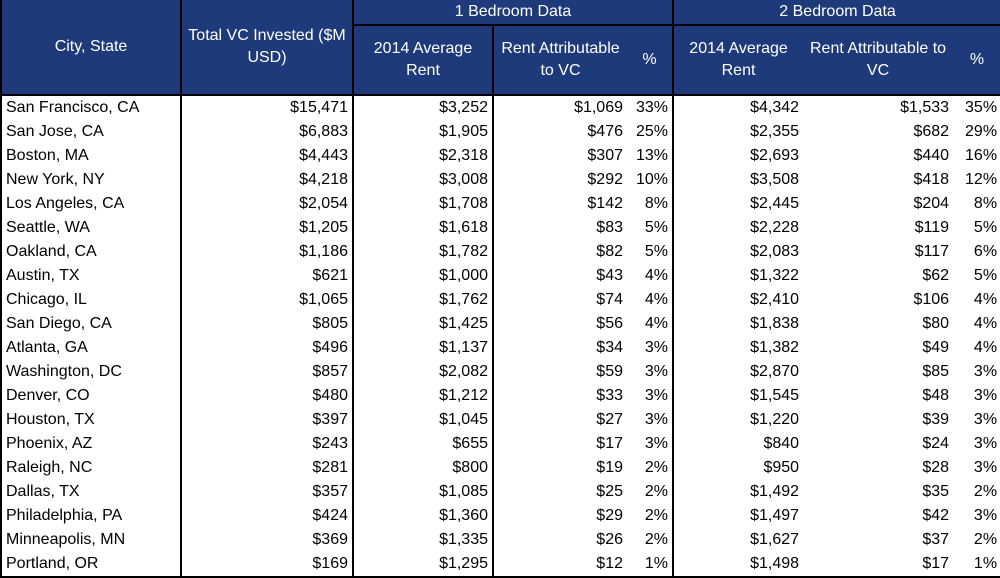 This screenshot has width=1000, height=578. I want to click on cell-2br-pct: 8%, so click(985, 203).